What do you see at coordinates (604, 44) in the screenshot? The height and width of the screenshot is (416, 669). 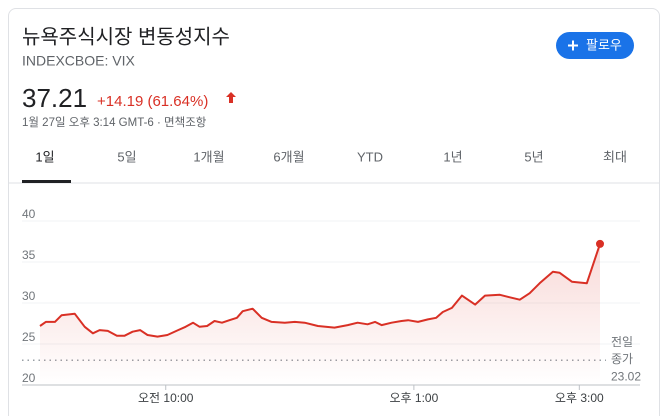 I see `button-label: 팔로우` at bounding box center [604, 44].